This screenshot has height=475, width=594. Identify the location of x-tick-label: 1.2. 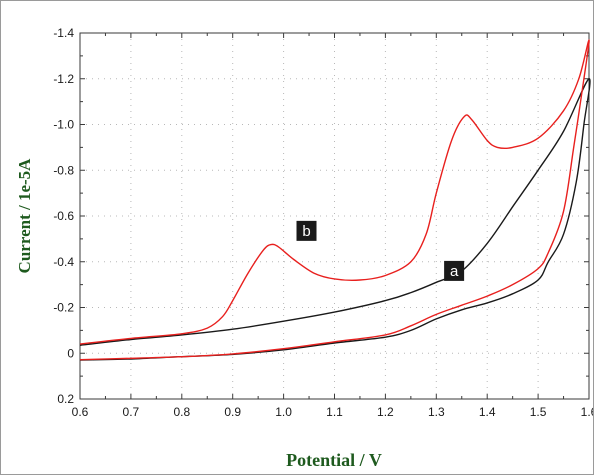
(385, 412).